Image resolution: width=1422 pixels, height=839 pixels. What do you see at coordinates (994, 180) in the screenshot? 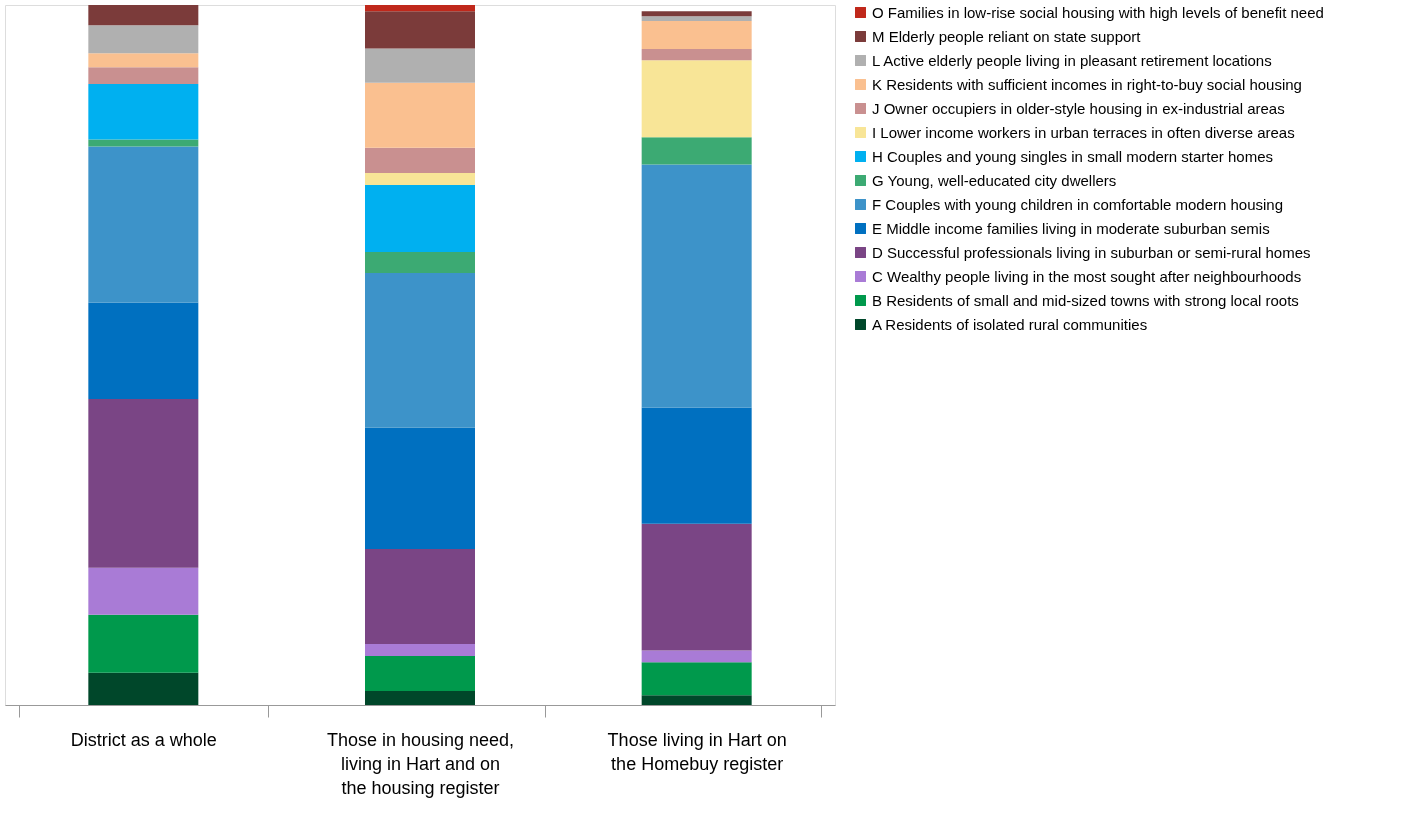
I see `legend-label: G Young, well-educated city dwellers` at bounding box center [994, 180].